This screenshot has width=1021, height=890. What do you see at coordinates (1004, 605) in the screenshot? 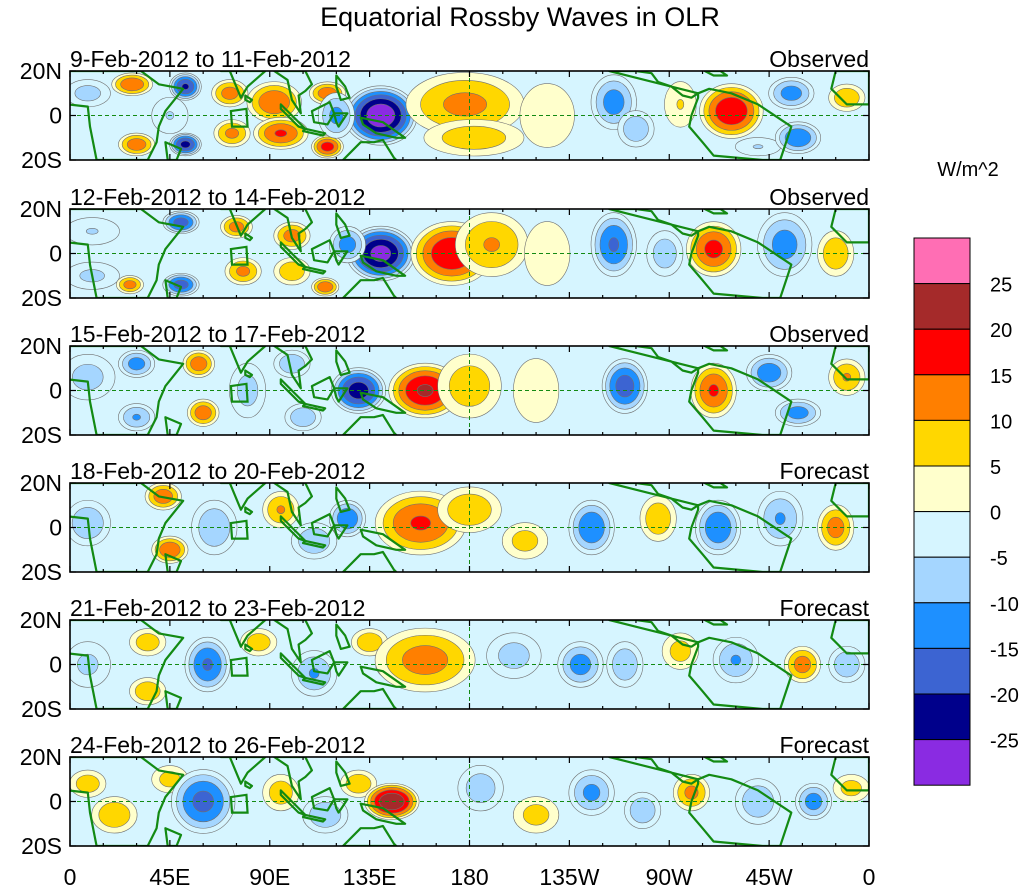
I see `colorbar-tick-label: -10` at bounding box center [1004, 605].